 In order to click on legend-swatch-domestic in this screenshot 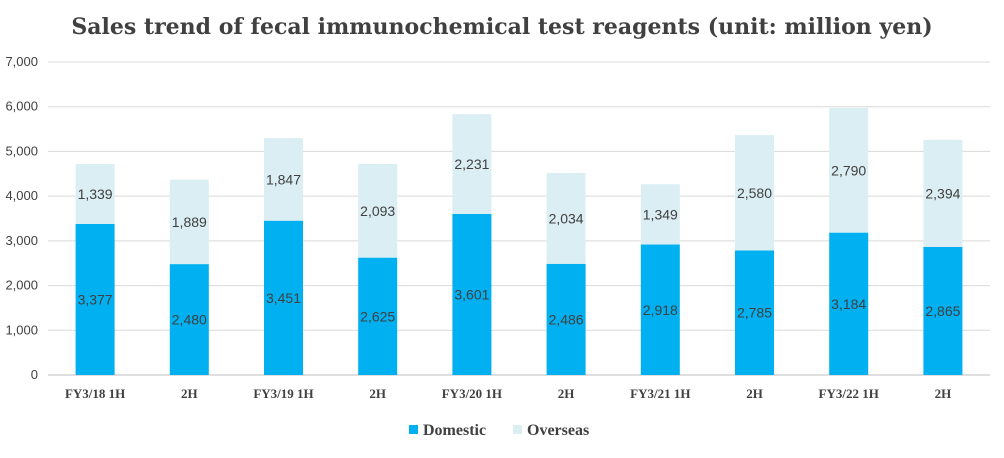, I will do `click(413, 429)`.